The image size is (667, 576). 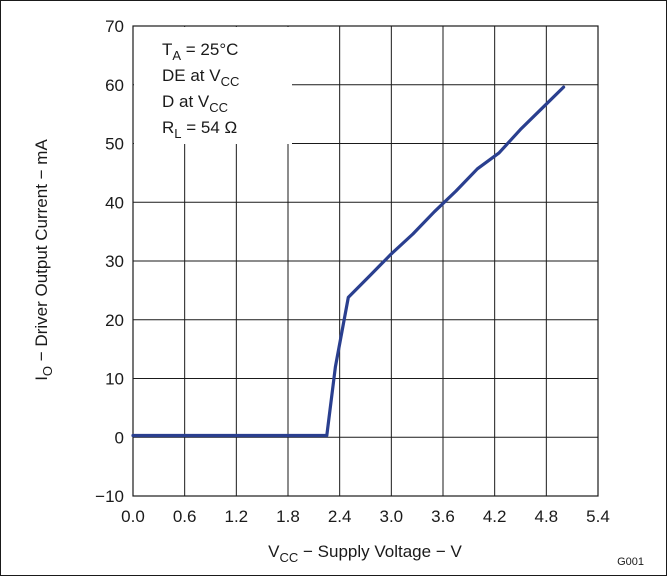 What do you see at coordinates (598, 516) in the screenshot?
I see `x-tick-label: 5.4` at bounding box center [598, 516].